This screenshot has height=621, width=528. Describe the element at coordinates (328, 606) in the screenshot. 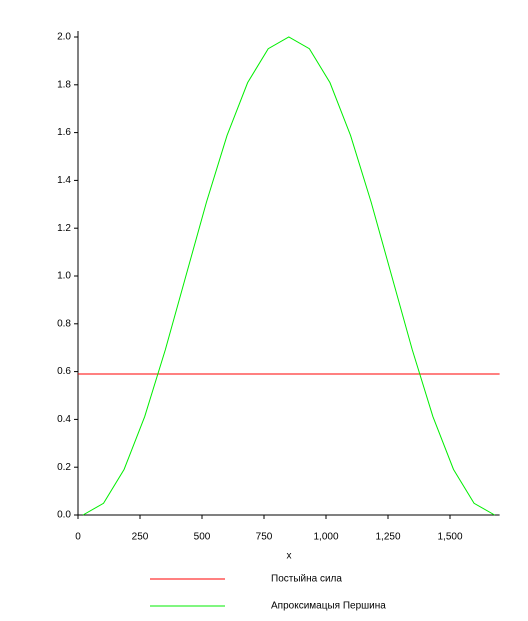

I see `legend-label: Апроксимацыя Першина` at that location.